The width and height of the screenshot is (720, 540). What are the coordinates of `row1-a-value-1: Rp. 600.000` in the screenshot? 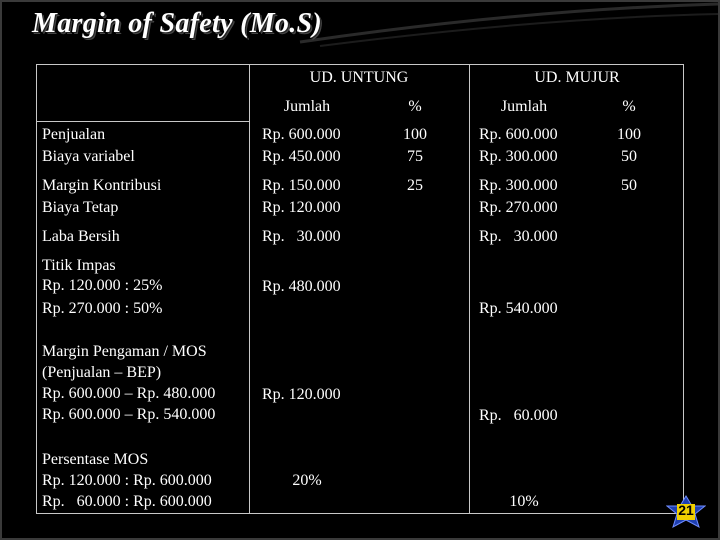 It's located at (301, 134).